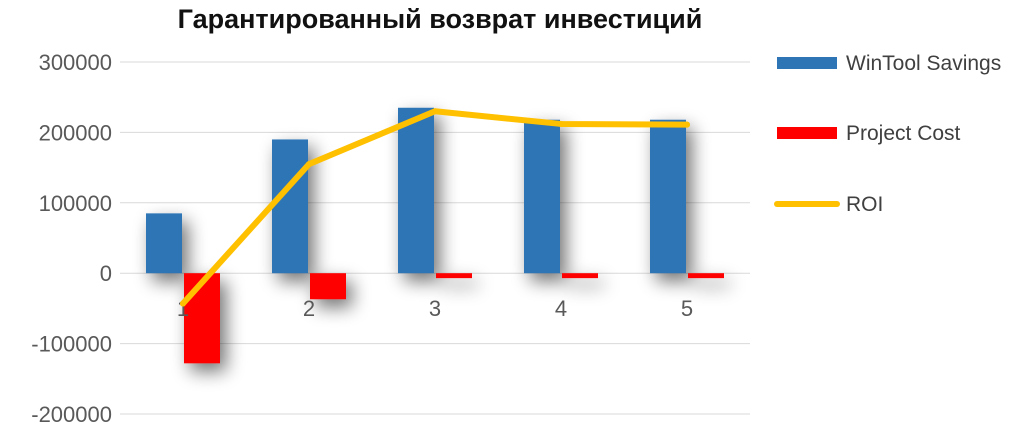  I want to click on y-tick-label: -200000, so click(71, 414).